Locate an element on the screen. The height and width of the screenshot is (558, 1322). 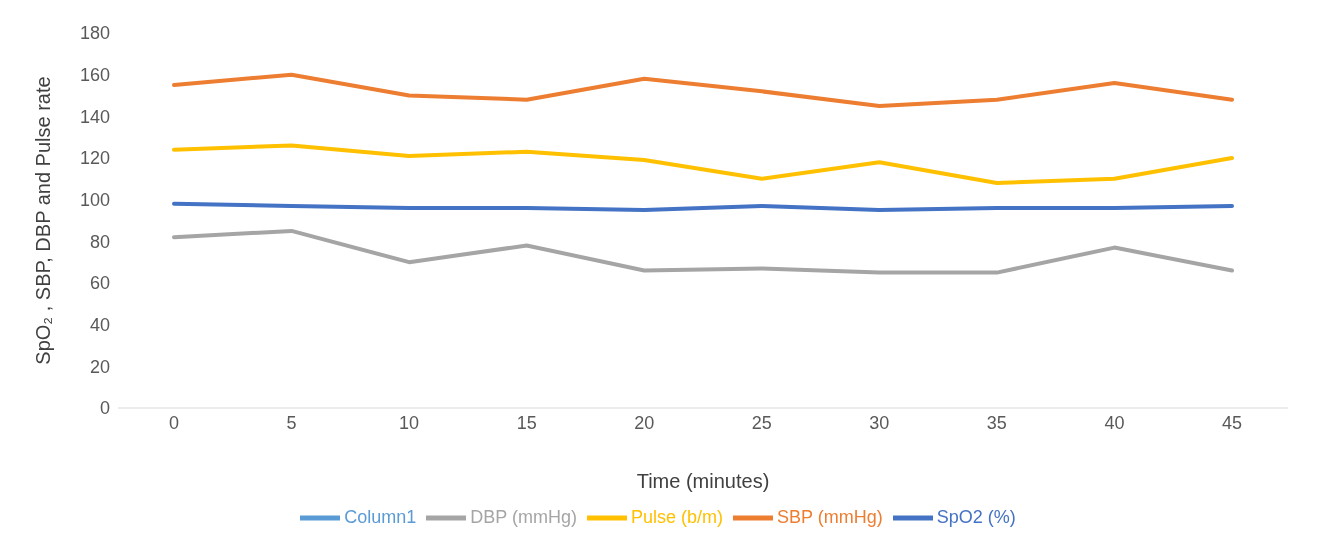
y-tick-label: 0 is located at coordinates (104, 408).